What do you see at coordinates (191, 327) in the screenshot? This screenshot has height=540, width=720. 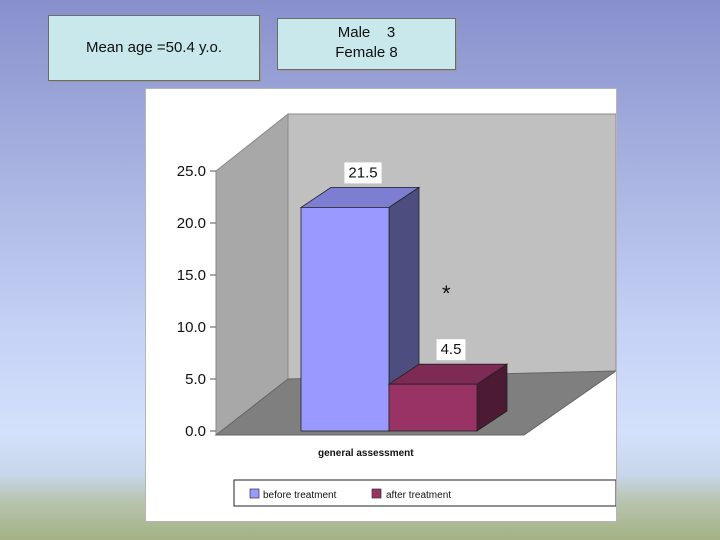 I see `y-tick-label: 10.0` at bounding box center [191, 327].